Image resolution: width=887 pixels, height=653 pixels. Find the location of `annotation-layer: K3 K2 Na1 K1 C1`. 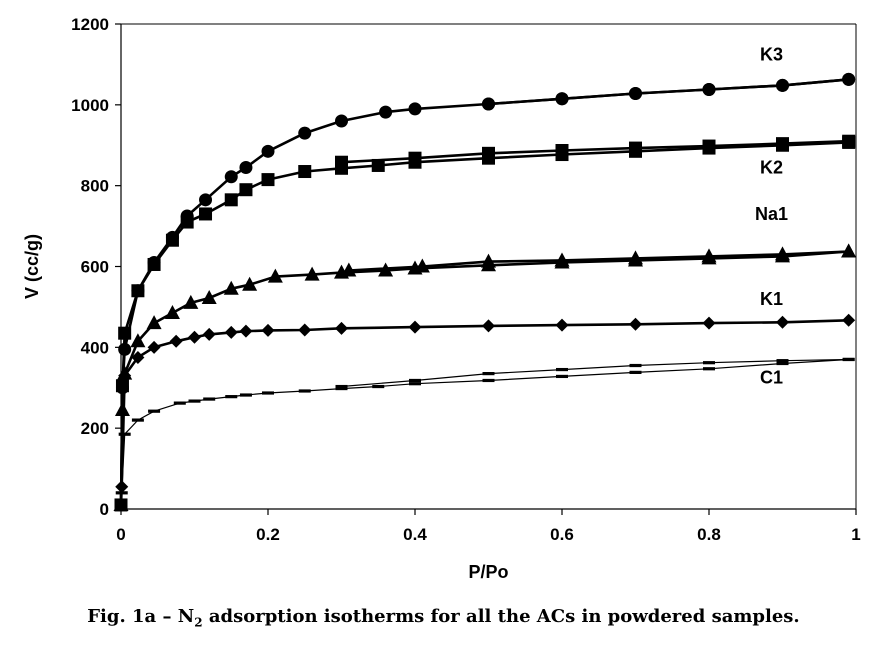

annotation-layer: K3 K2 Na1 K1 C1 is located at coordinates (771, 215).